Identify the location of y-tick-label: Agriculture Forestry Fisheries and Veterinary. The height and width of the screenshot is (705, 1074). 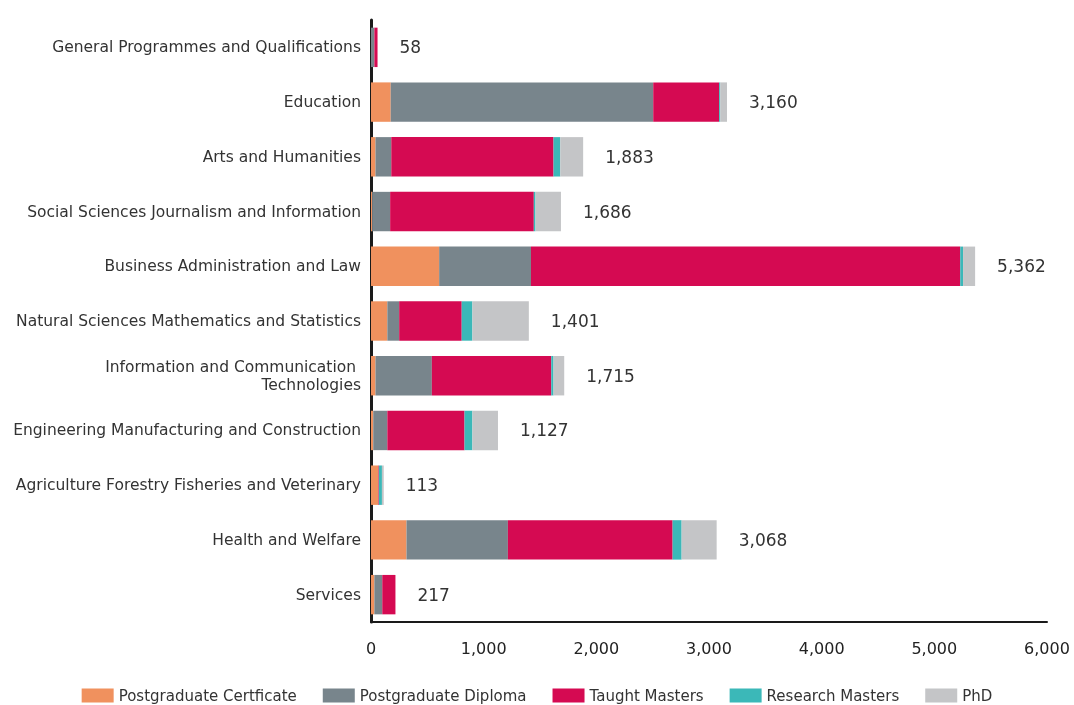
(188, 485).